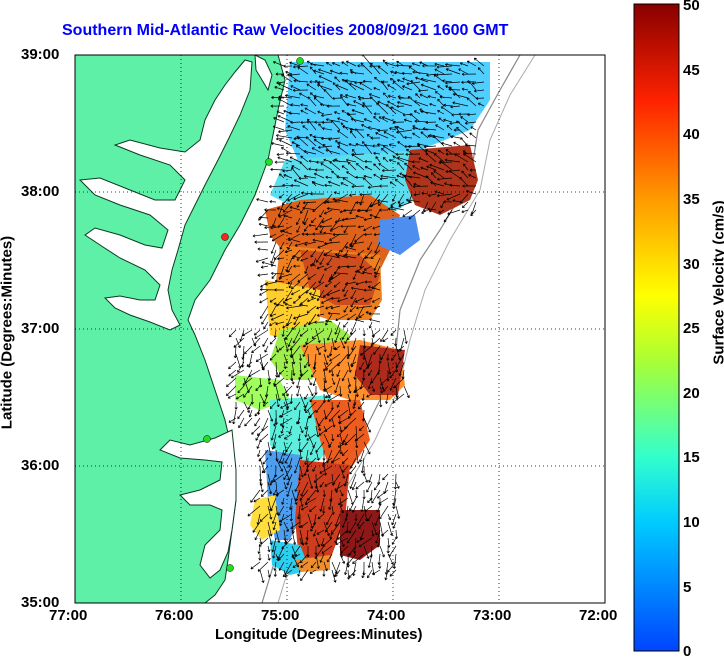 The height and width of the screenshot is (660, 724). Describe the element at coordinates (8, 333) in the screenshot. I see `y-axis-label: Latitude (Degrees:Minutes)` at that location.